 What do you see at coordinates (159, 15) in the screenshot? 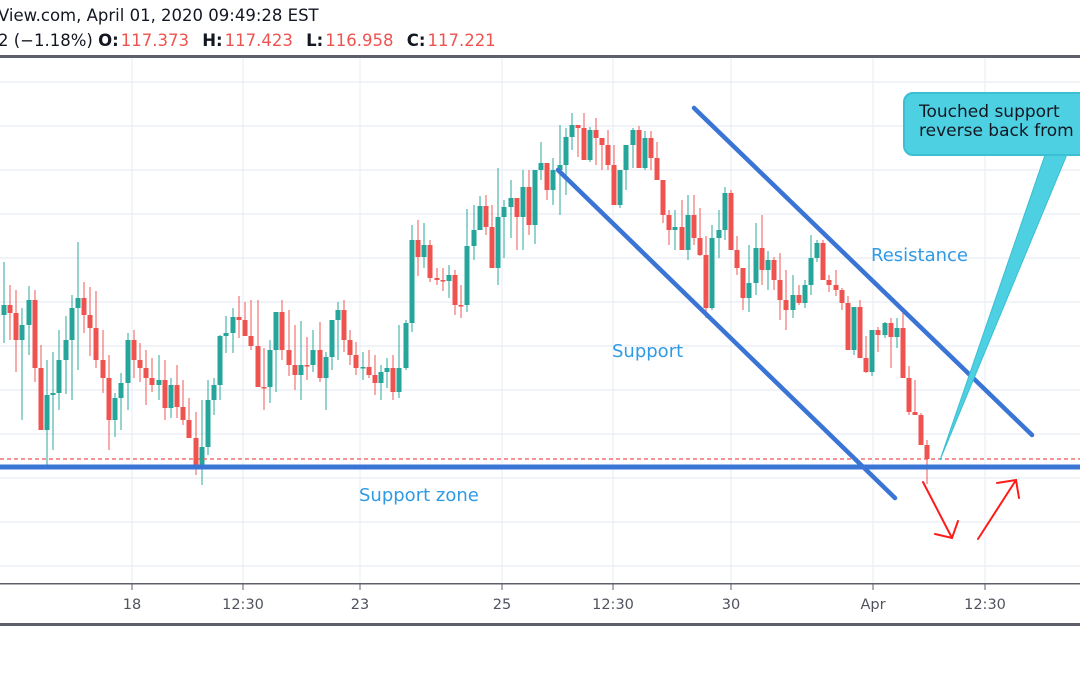
I see `symbol-title: View.com, April 01, 2020 09:49:28 EST` at bounding box center [159, 15].